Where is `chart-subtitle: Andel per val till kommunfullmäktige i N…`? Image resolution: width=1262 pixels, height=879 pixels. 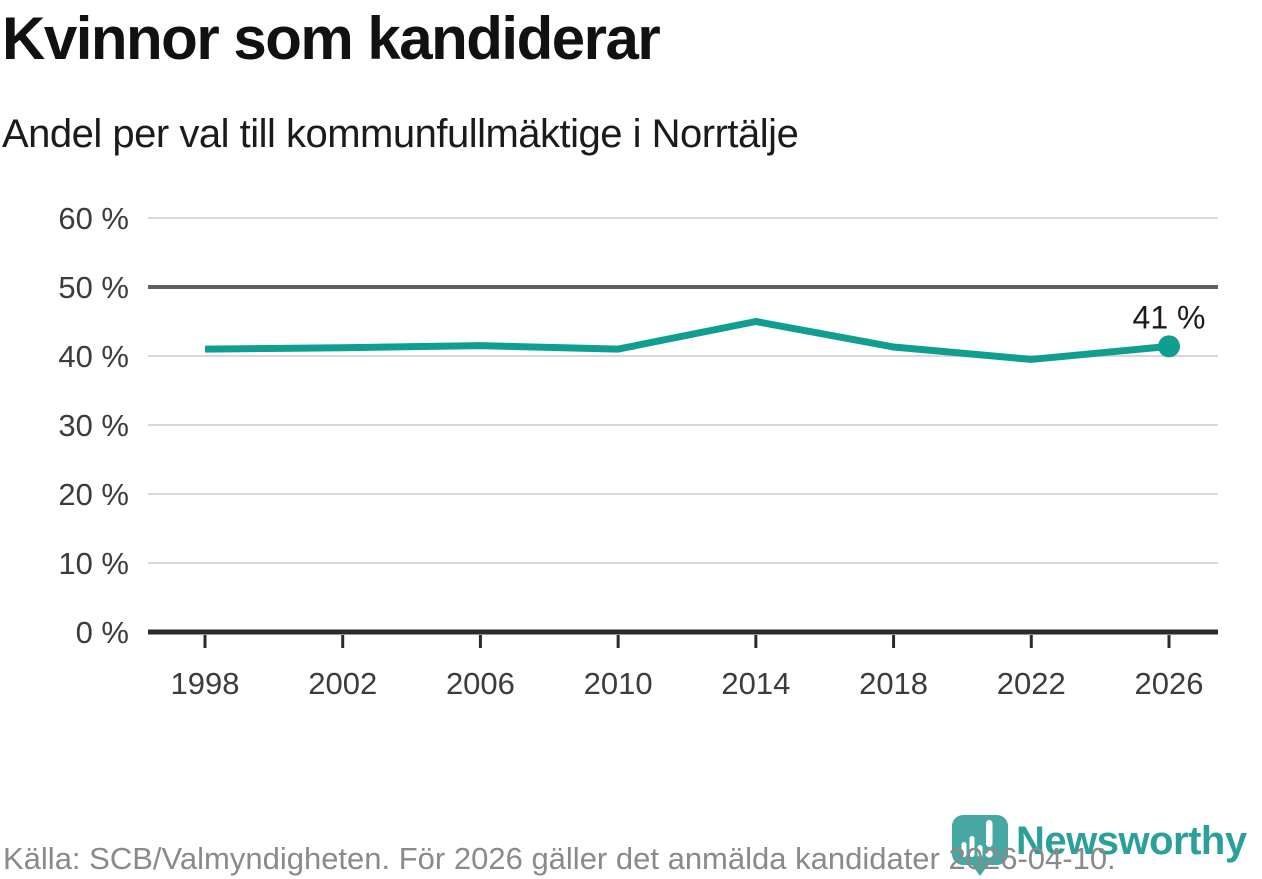
chart-subtitle: Andel per val till kommunfullmäktige i N… is located at coordinates (400, 134).